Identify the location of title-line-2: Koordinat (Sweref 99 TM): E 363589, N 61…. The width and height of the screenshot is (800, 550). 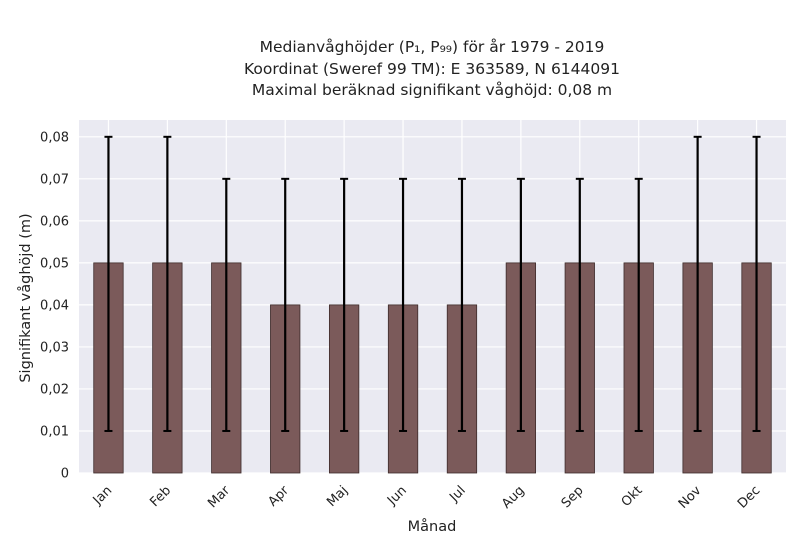
(432, 69).